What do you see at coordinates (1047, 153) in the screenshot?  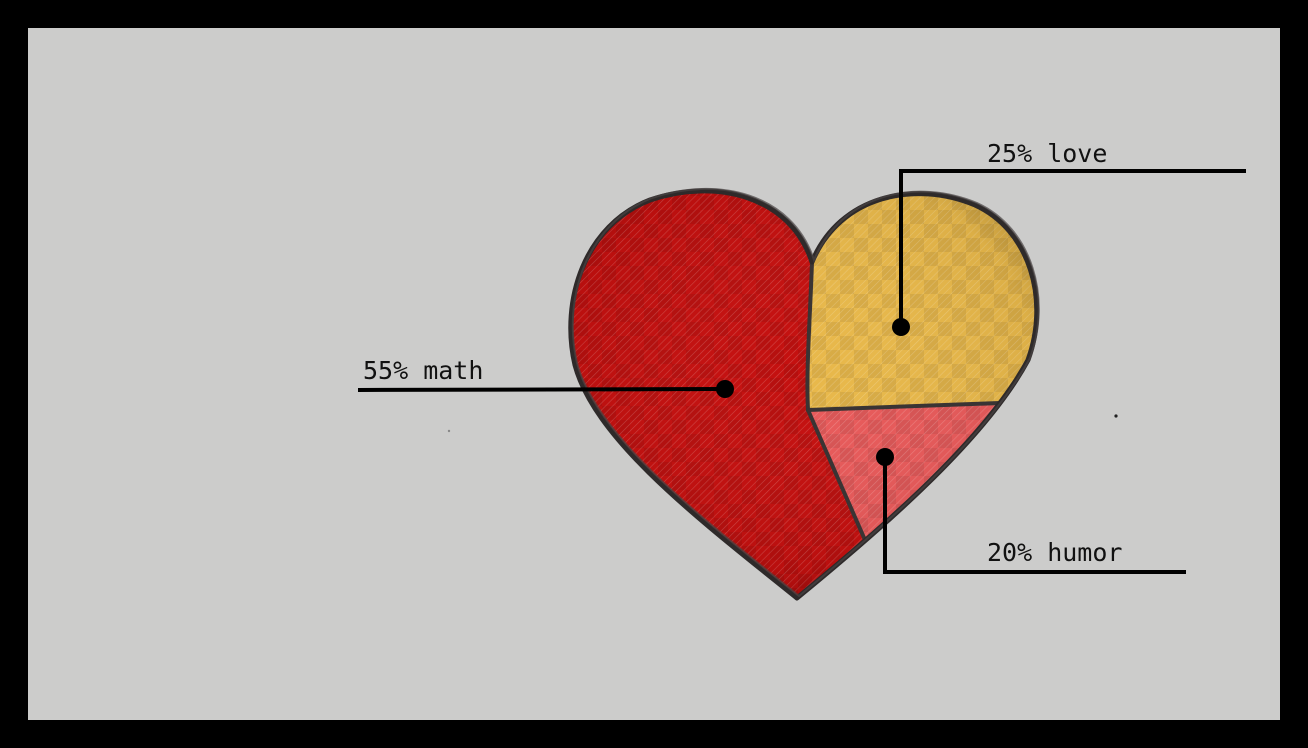 I see `data-label-love: 25% love` at bounding box center [1047, 153].